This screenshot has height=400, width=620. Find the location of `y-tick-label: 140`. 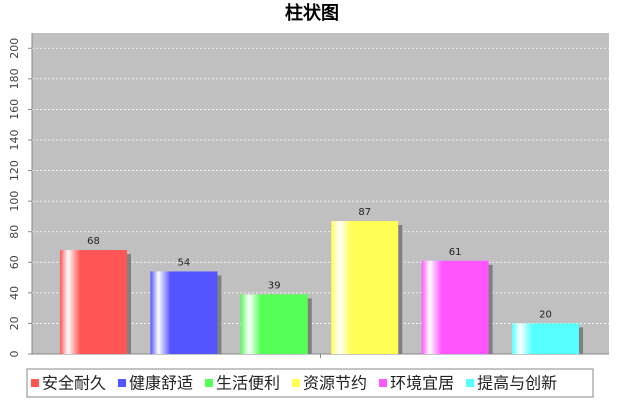

y-tick-label: 140 is located at coordinates (14, 140).